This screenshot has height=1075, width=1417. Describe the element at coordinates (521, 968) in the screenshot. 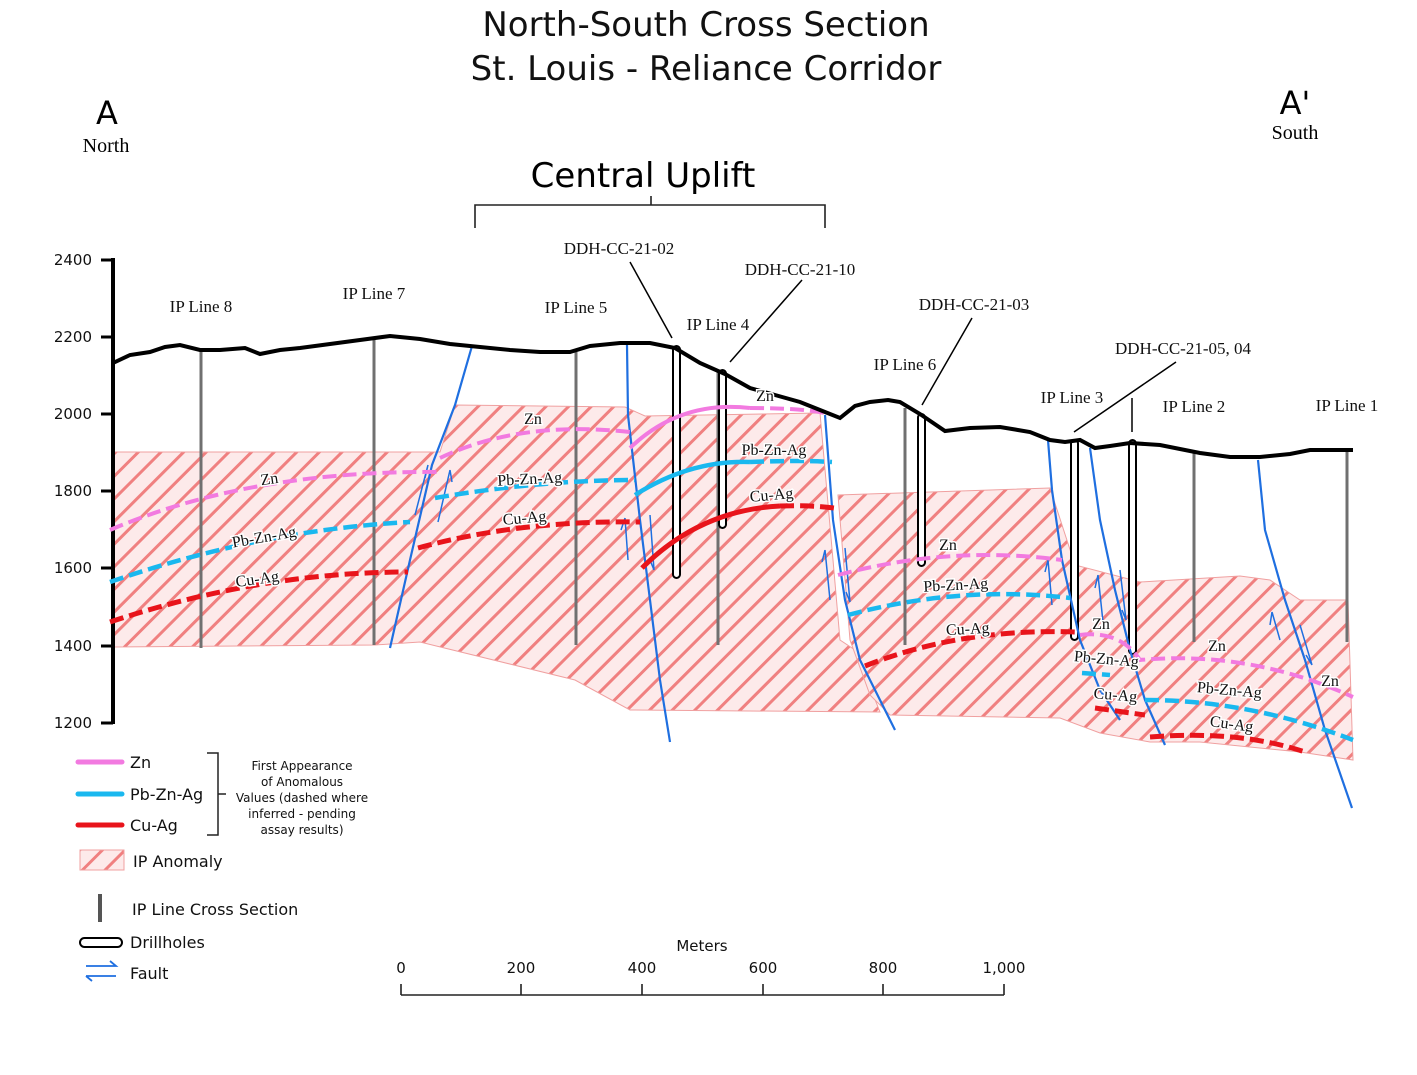

I see `scale-bar-tick-label: 200` at that location.